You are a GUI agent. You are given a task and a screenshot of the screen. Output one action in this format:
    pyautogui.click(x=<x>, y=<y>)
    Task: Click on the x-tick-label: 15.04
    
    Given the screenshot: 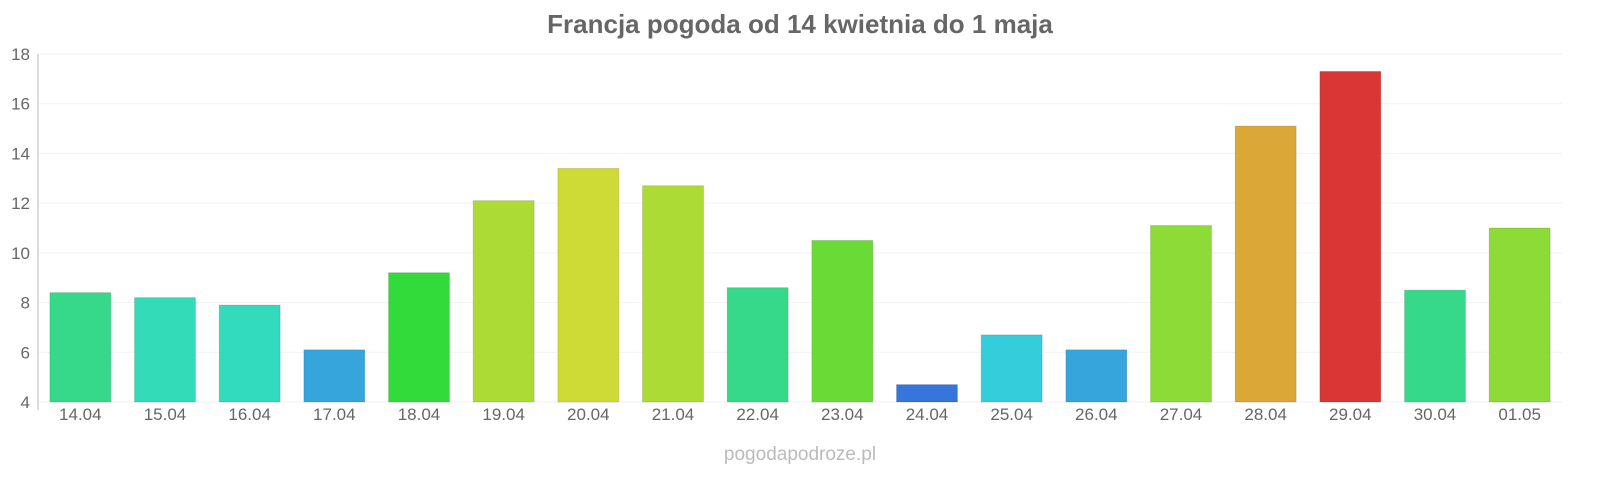 What is the action you would take?
    pyautogui.click(x=165, y=414)
    